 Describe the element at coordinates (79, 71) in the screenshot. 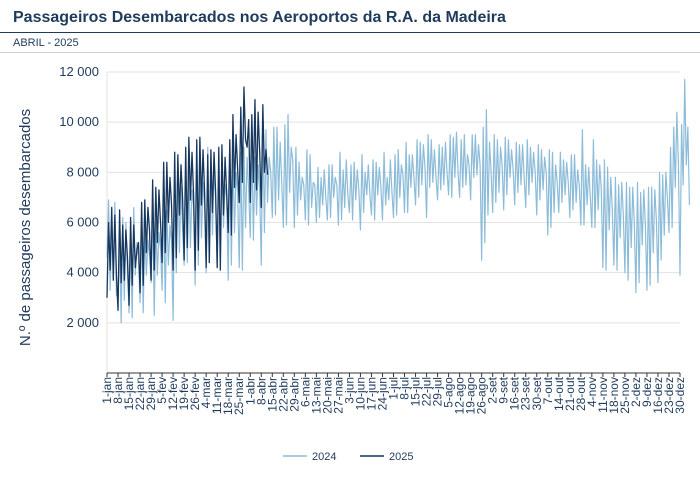

I see `y-tick-label: 12 000` at that location.